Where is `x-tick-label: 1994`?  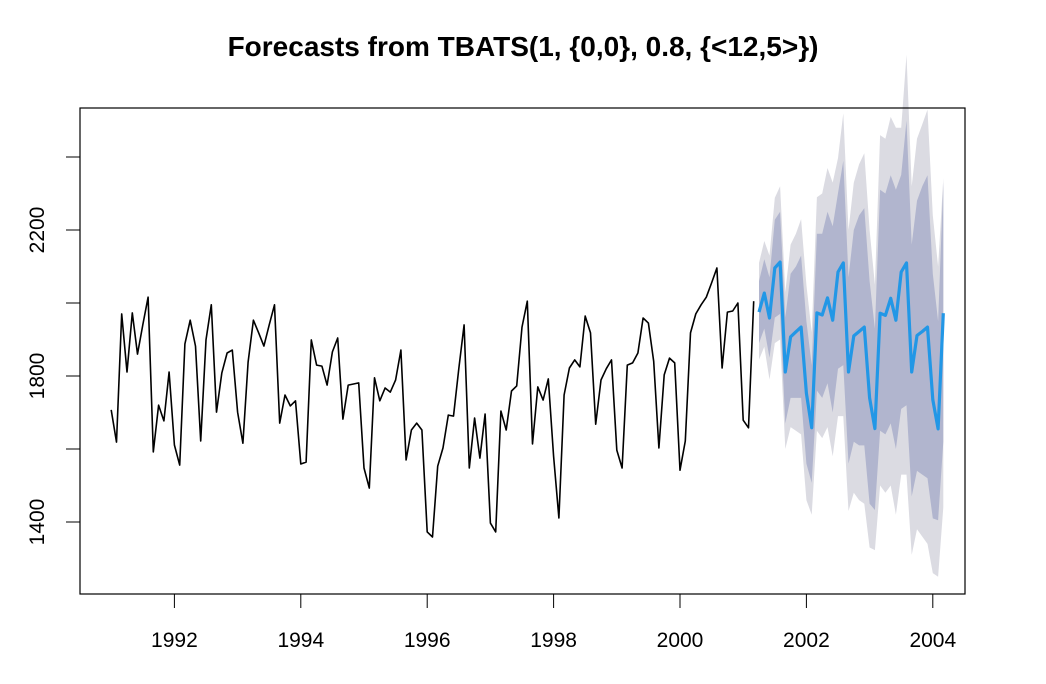 x-tick-label: 1994 is located at coordinates (300, 640).